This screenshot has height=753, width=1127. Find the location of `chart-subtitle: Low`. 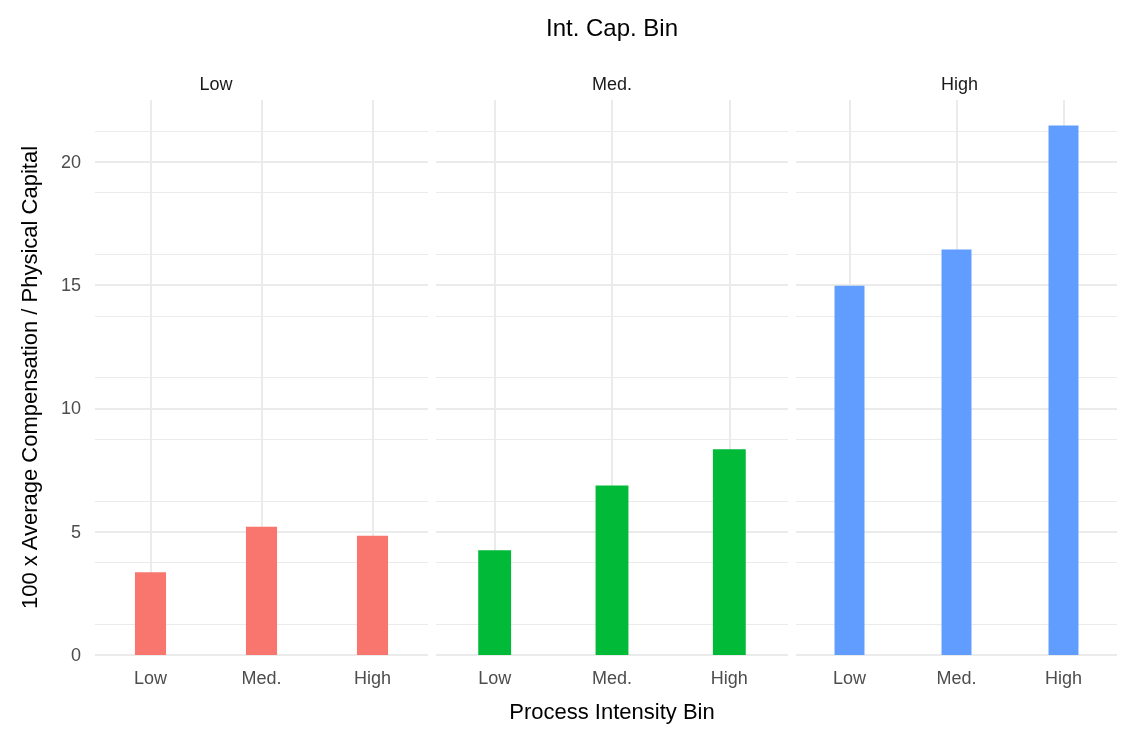

chart-subtitle: Low is located at coordinates (216, 84).